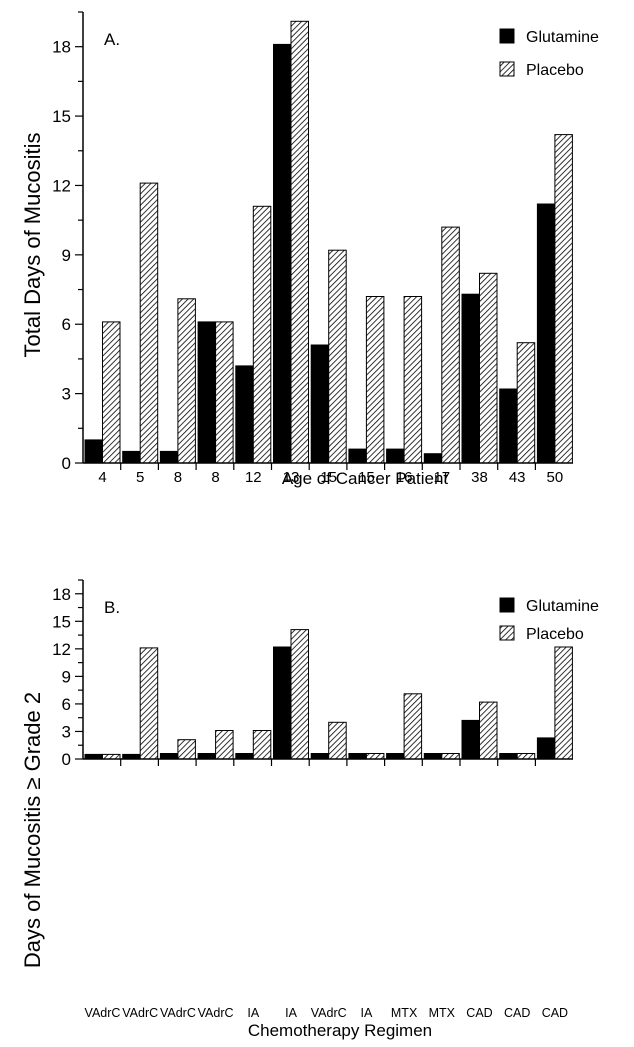 The image size is (634, 1047). Describe the element at coordinates (549, 53) in the screenshot. I see `legend-a: Glutamine Placebo` at that location.